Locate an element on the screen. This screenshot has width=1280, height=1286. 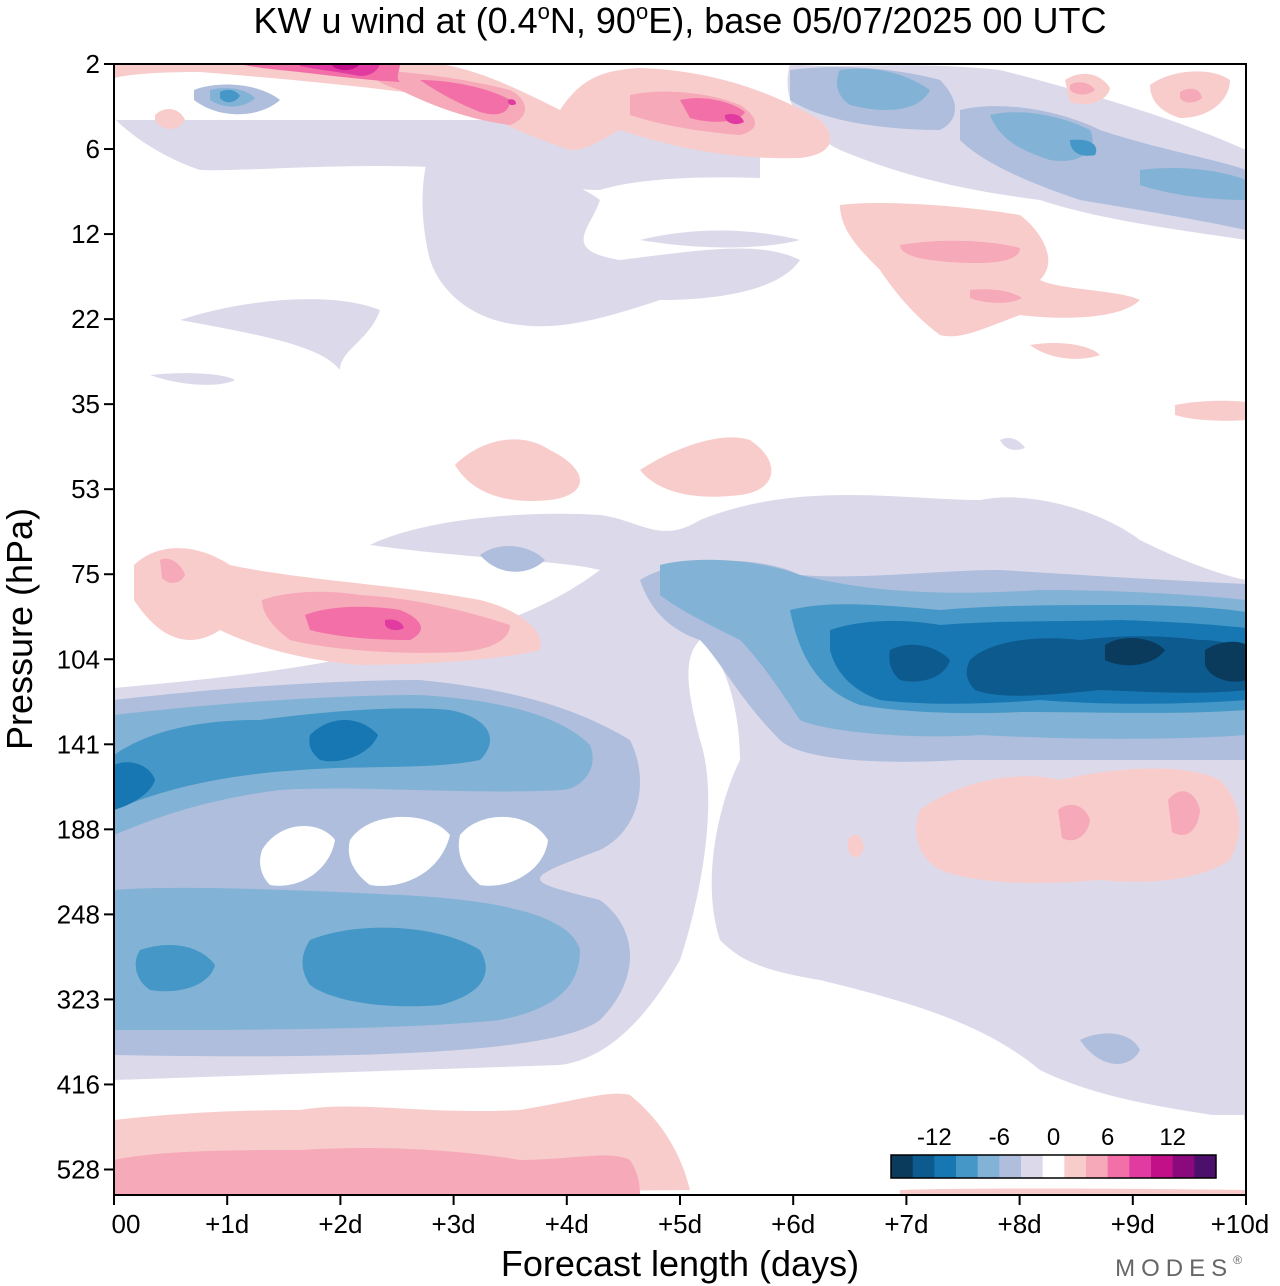
x-tick-label: +7d is located at coordinates (906, 1224).